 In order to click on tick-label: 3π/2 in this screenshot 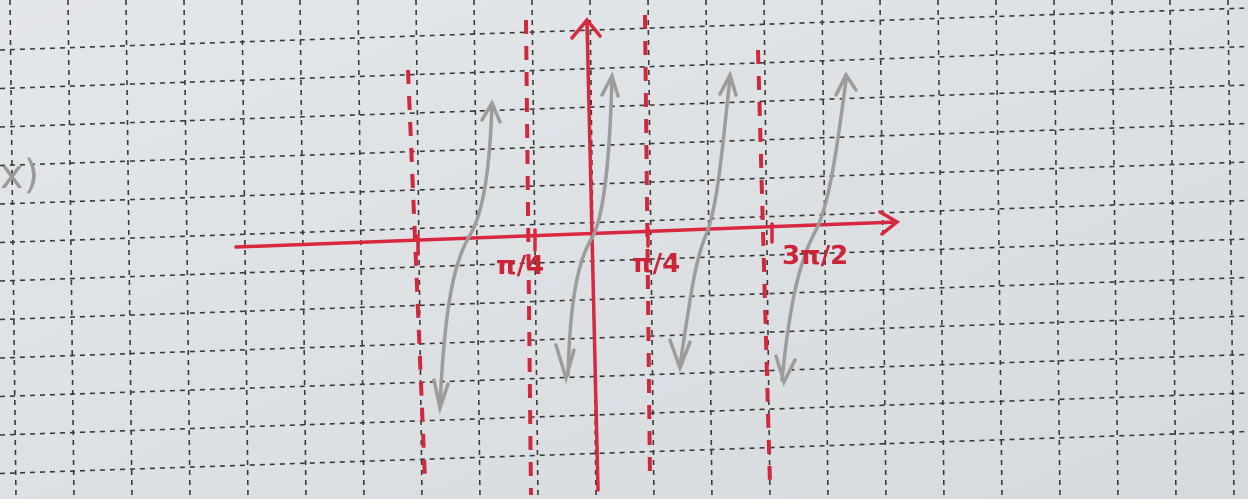, I will do `click(815, 256)`.